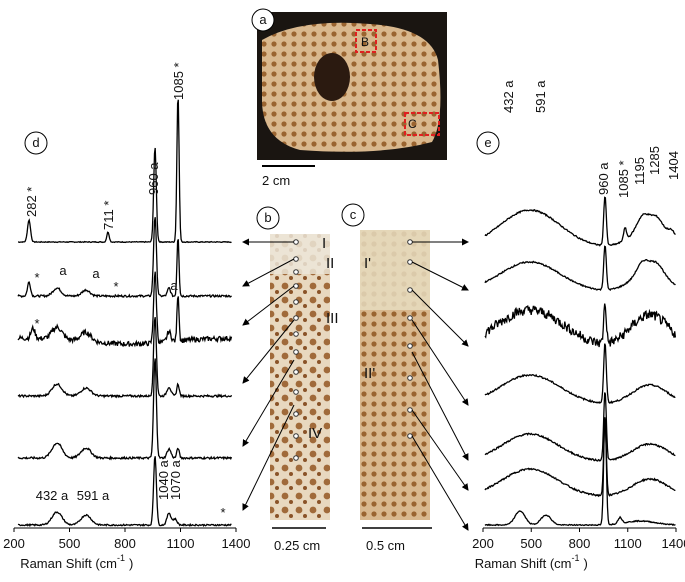 Image resolution: width=685 pixels, height=582 pixels. I want to click on peak-annotation: 1070 a, so click(175, 479).